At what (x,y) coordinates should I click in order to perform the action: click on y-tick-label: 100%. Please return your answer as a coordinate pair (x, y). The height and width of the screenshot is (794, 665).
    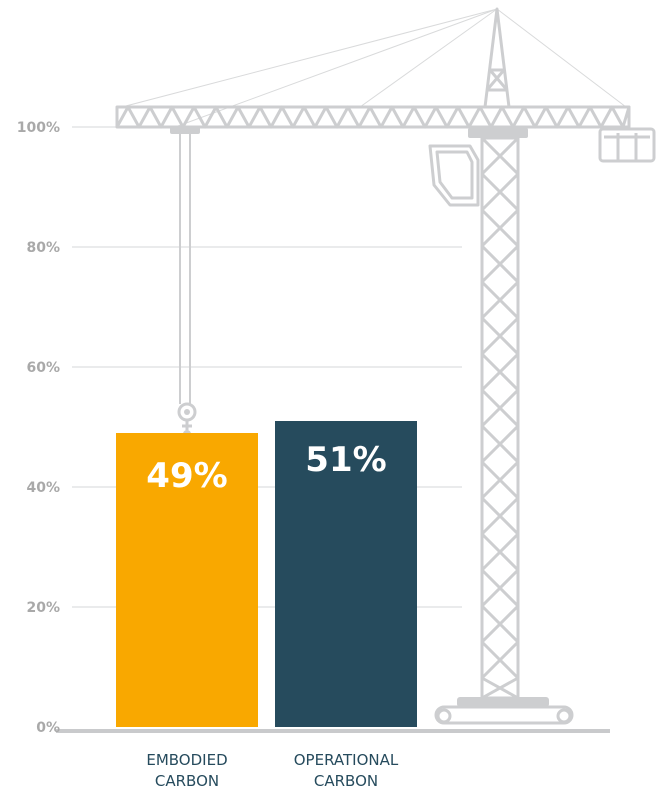
    Looking at the image, I should click on (38, 128).